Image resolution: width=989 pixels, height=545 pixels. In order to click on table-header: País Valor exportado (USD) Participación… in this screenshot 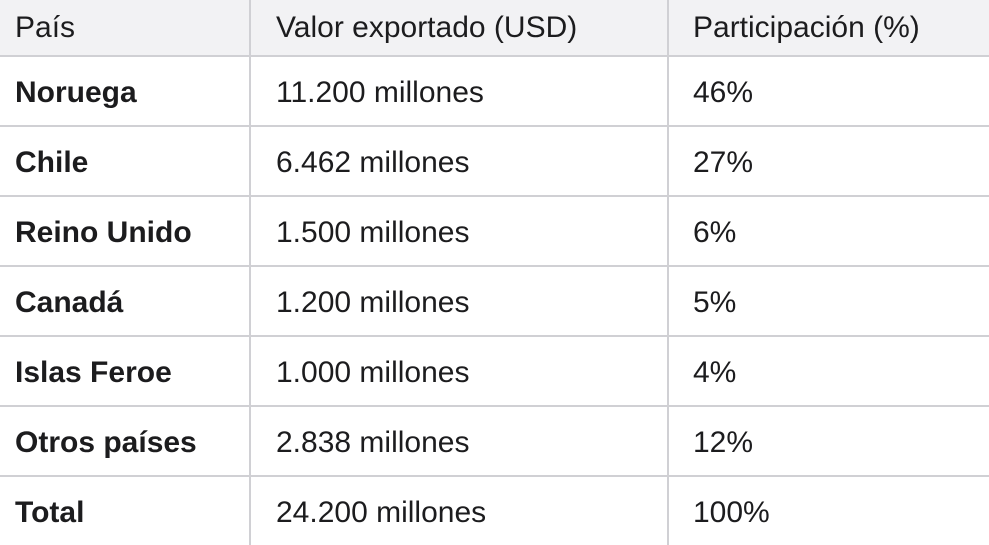, I will do `click(494, 28)`.